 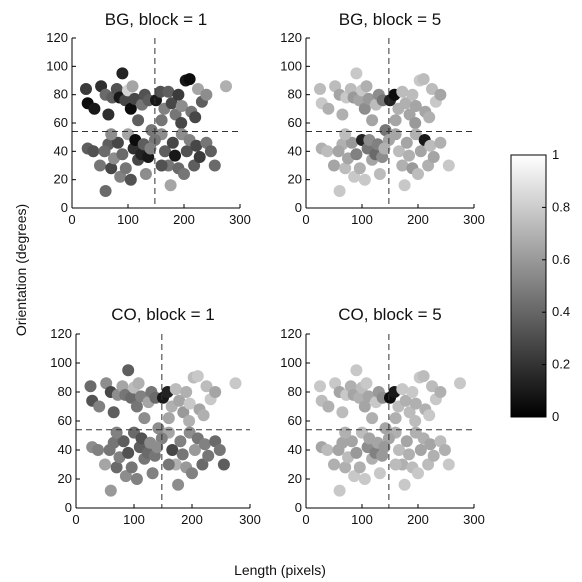 What do you see at coordinates (280, 570) in the screenshot?
I see `x-axis-label: Length (pixels)` at bounding box center [280, 570].